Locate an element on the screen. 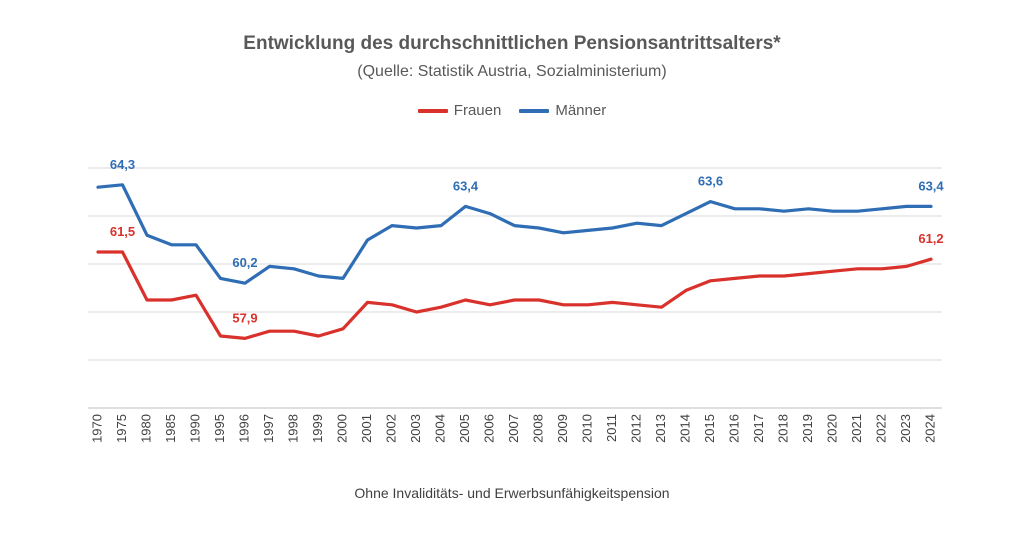 Image resolution: width=1024 pixels, height=547 pixels. x-tick-label: 2012 is located at coordinates (635, 428).